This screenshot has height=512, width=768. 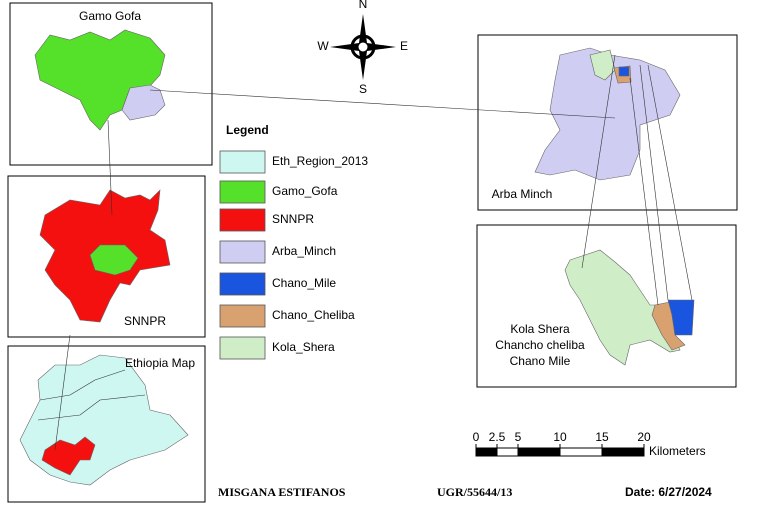 What do you see at coordinates (404, 46) in the screenshot?
I see `compass-label: E` at bounding box center [404, 46].